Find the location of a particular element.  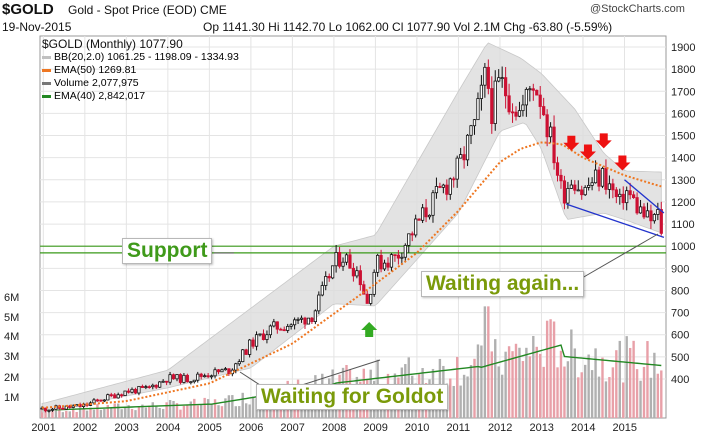

support-callout: Support is located at coordinates (167, 251).